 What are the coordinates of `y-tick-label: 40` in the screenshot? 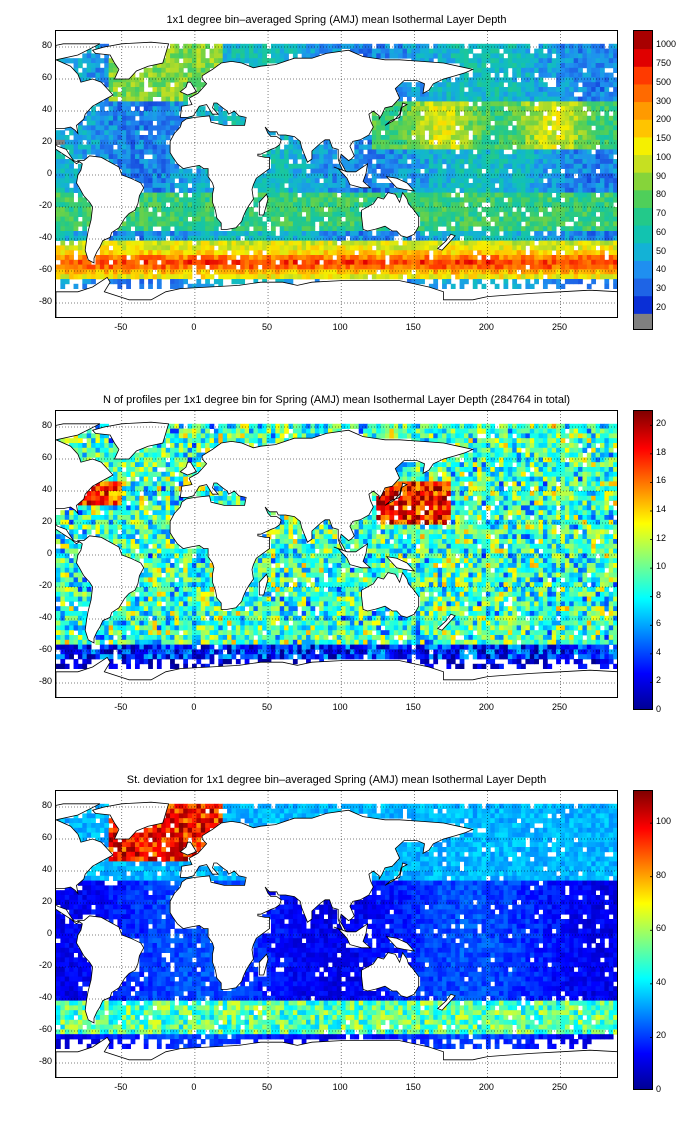 It's located at (46, 489).